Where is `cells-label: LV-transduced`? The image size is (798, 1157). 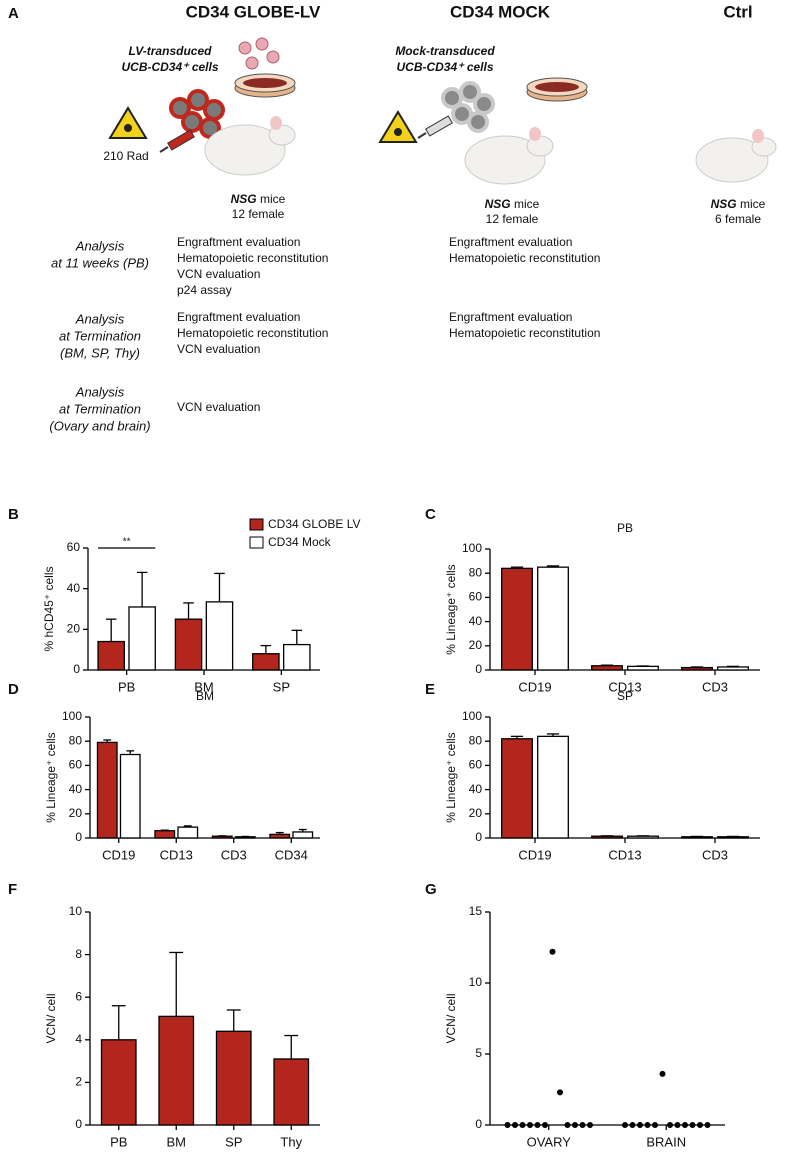 cells-label: LV-transduced is located at coordinates (171, 51).